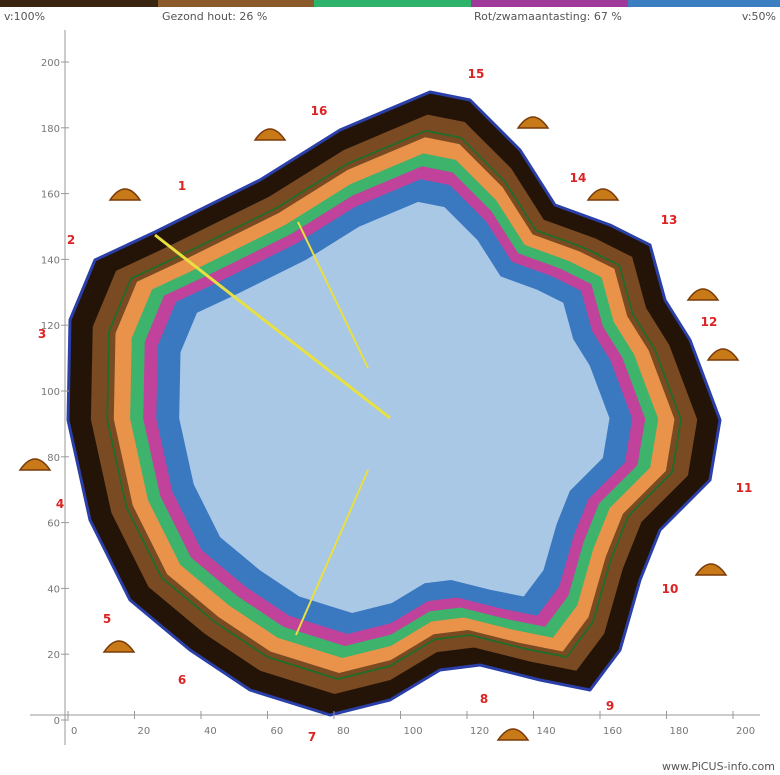 The height and width of the screenshot is (775, 780). What do you see at coordinates (670, 589) in the screenshot?
I see `sensor-label: 10` at bounding box center [670, 589].